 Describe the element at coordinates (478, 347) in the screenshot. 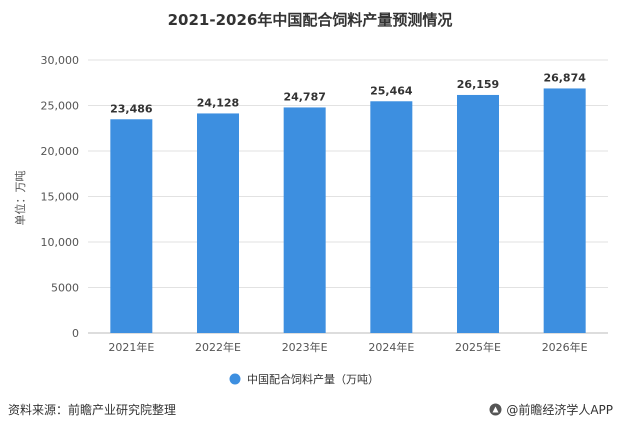

I see `x-tick-label: 2025年E` at that location.